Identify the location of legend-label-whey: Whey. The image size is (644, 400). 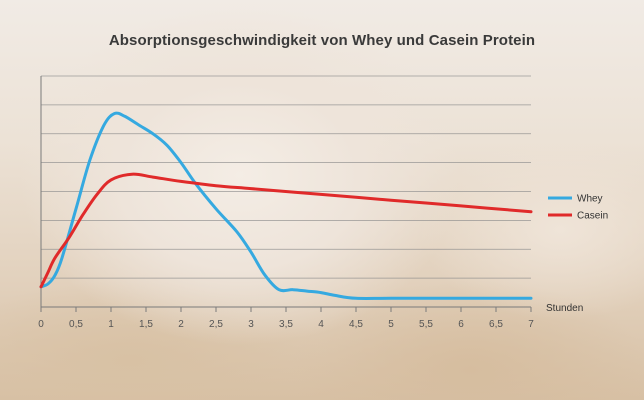
(590, 199).